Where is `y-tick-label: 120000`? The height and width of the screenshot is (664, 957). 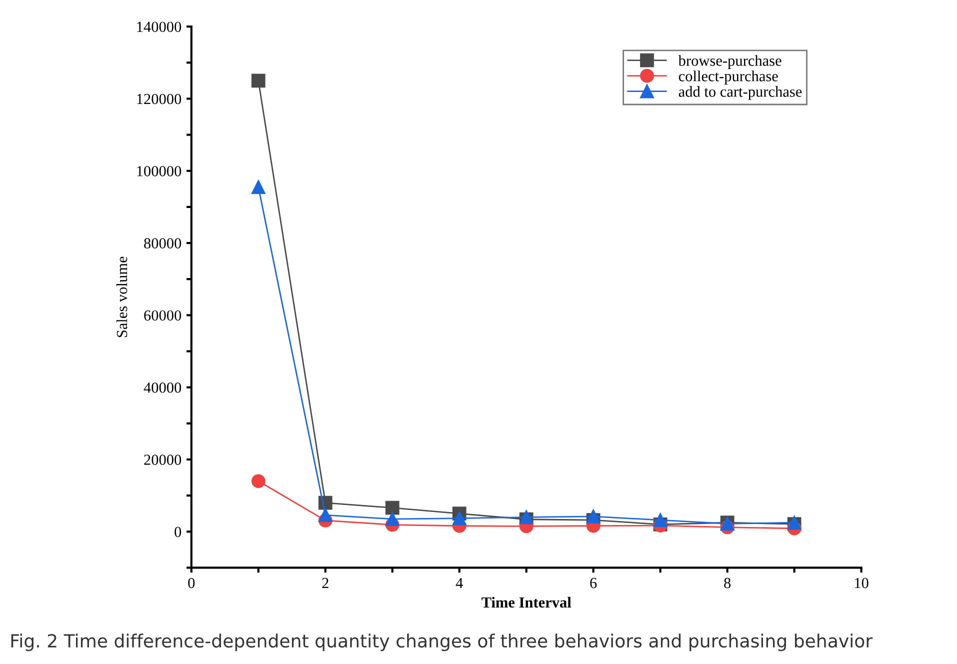
y-tick-label: 120000 is located at coordinates (159, 99).